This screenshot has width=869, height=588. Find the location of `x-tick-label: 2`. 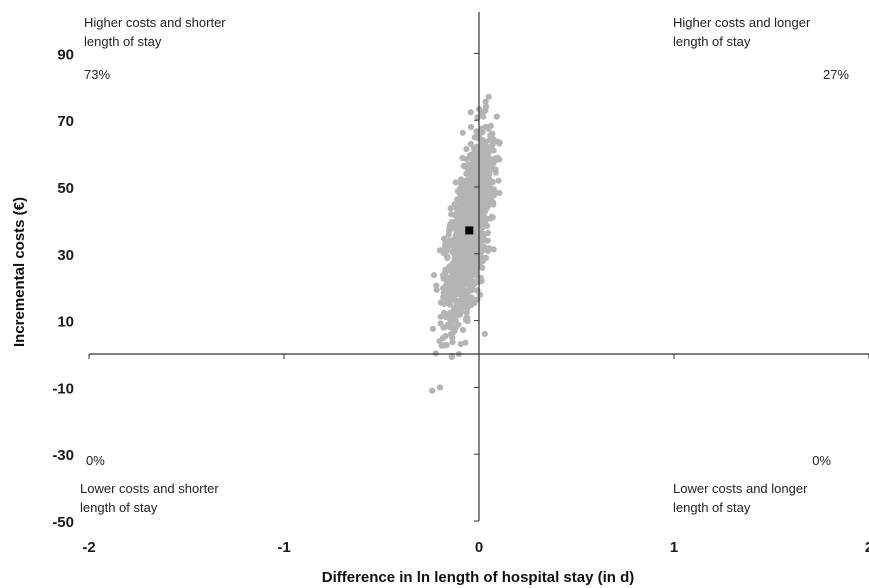

x-tick-label: 2 is located at coordinates (867, 547).